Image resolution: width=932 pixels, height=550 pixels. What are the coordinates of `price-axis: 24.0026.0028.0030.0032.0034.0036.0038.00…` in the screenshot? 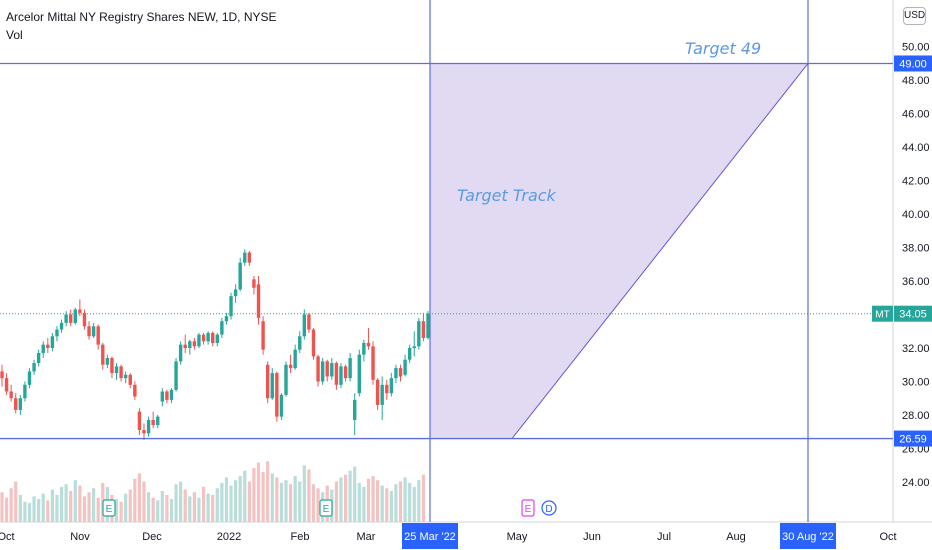 It's located at (902, 265).